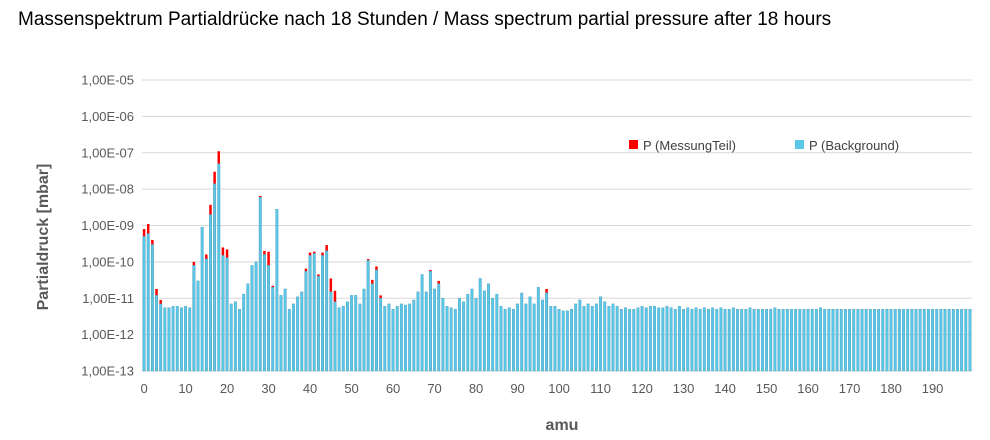 The image size is (990, 440). What do you see at coordinates (854, 145) in the screenshot?
I see `legend-label-background: P (Background)` at bounding box center [854, 145].